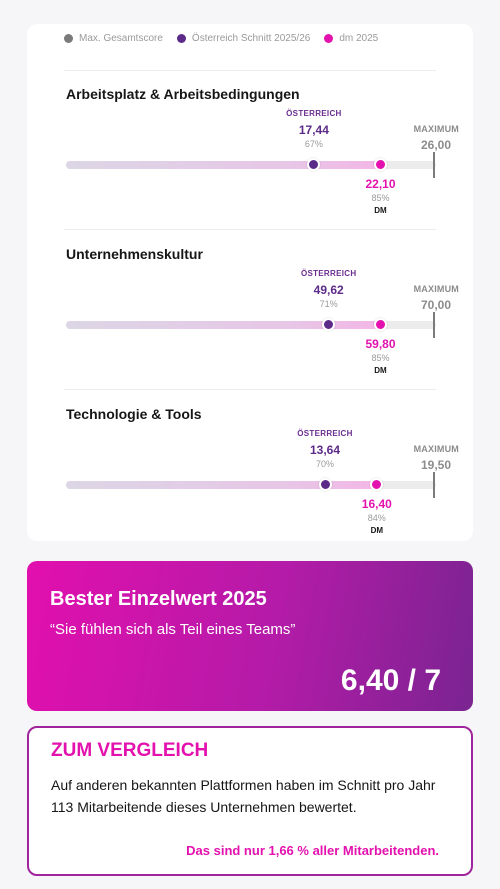 This screenshot has height=889, width=500. I want to click on dm-value: 16,40, so click(376, 504).